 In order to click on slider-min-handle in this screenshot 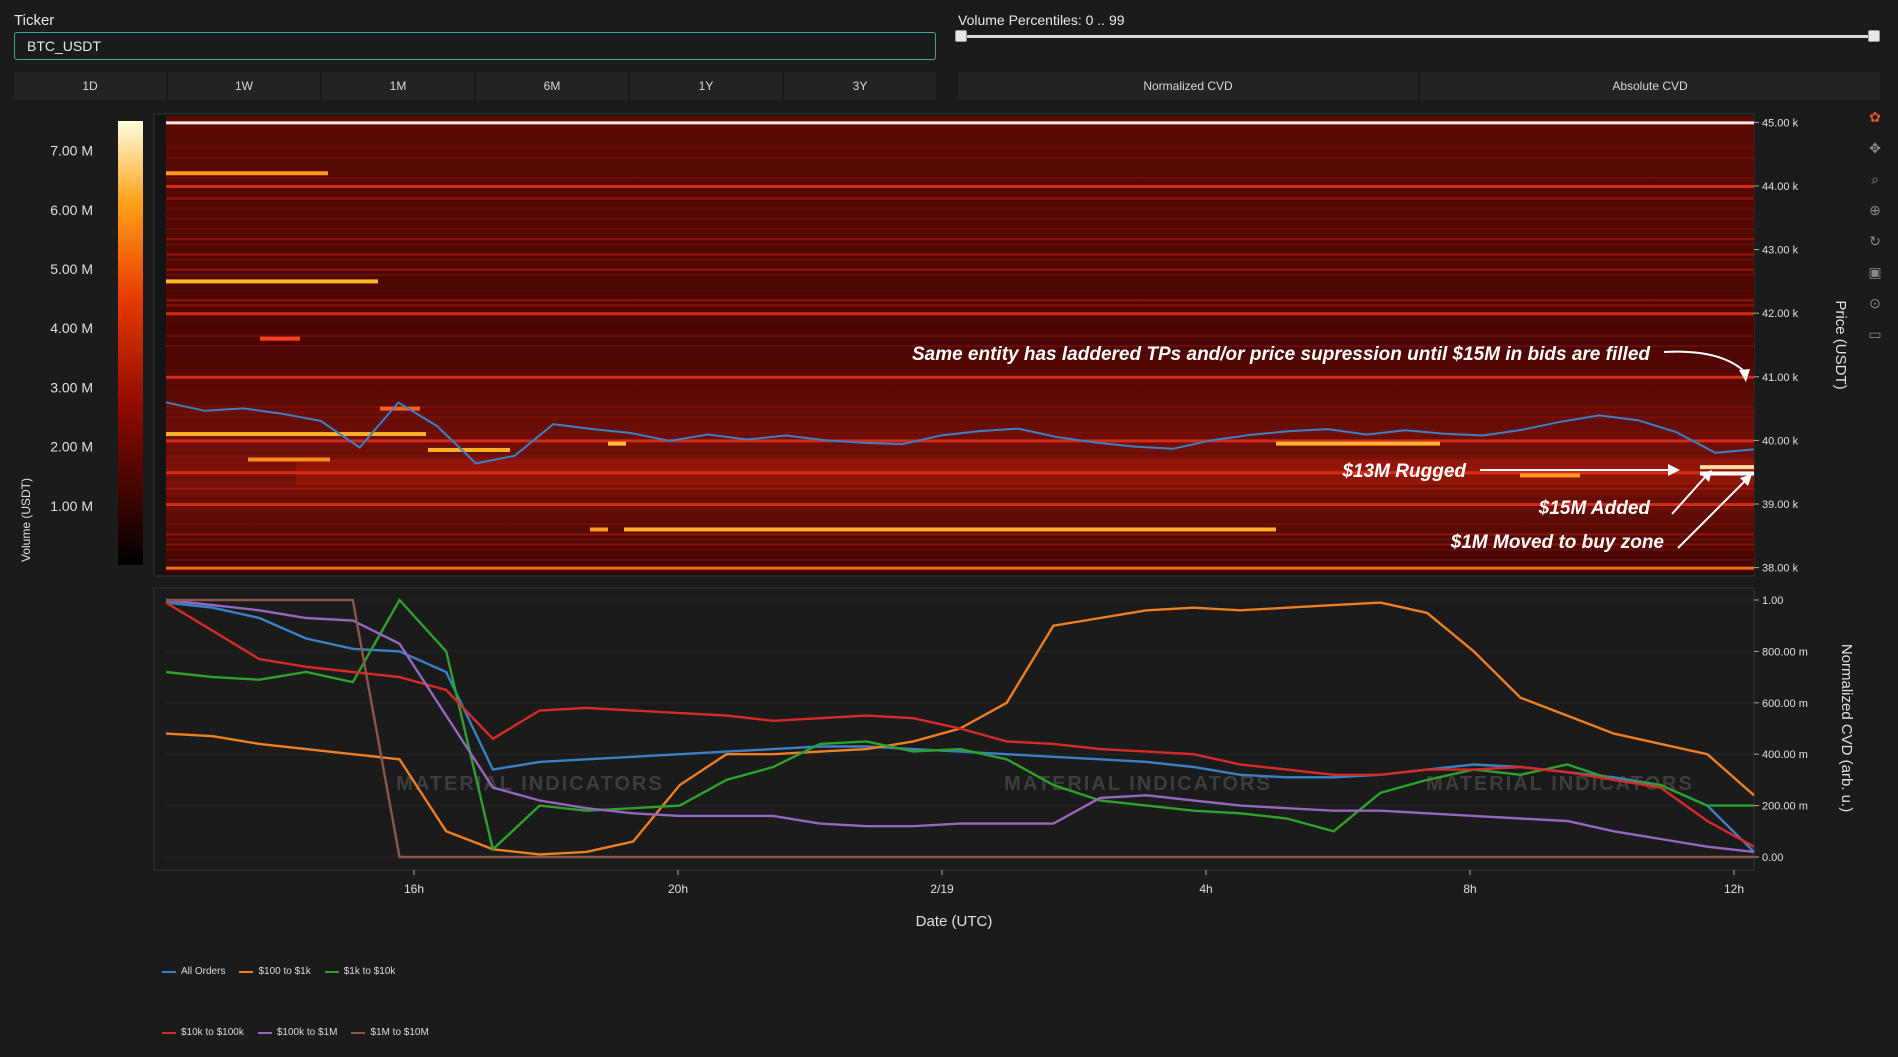, I will do `click(961, 36)`.